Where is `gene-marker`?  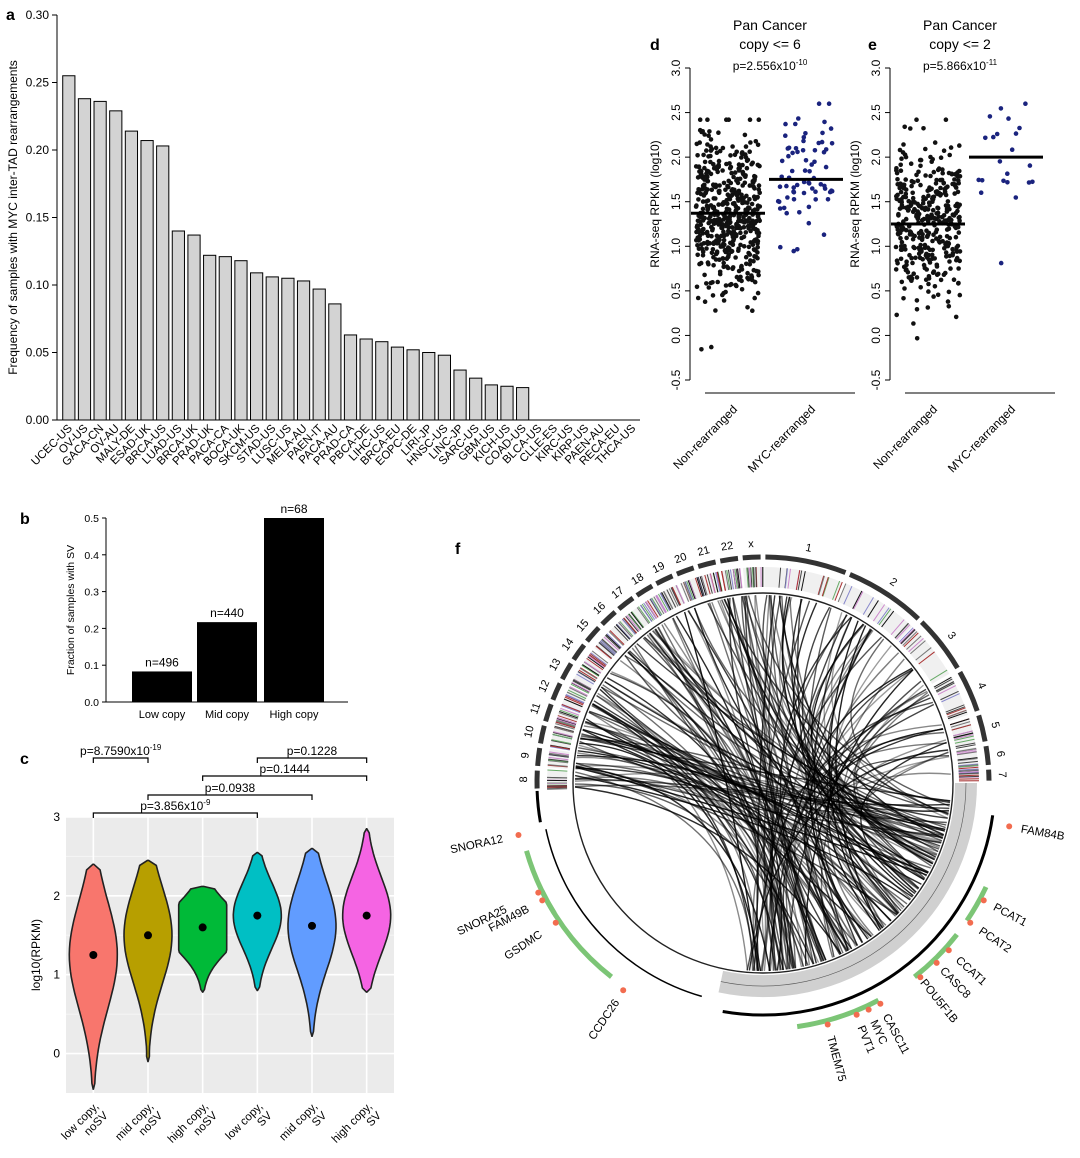 gene-marker is located at coordinates (970, 922).